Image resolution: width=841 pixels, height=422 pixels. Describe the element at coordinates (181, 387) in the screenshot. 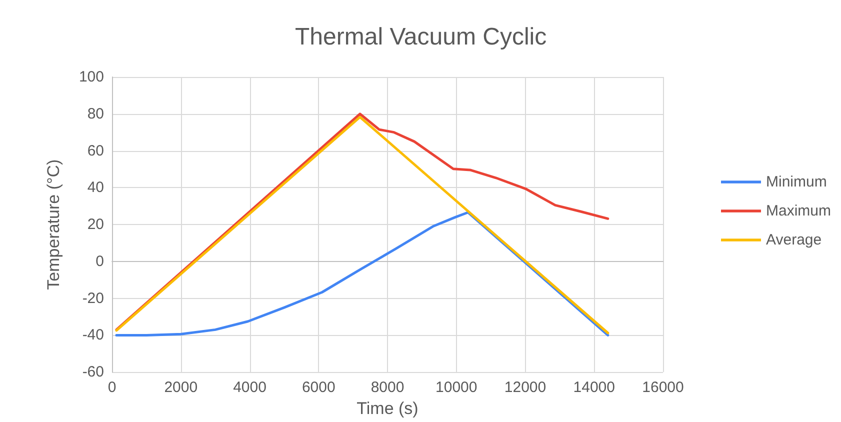

I see `x-tick-label: 2000` at that location.